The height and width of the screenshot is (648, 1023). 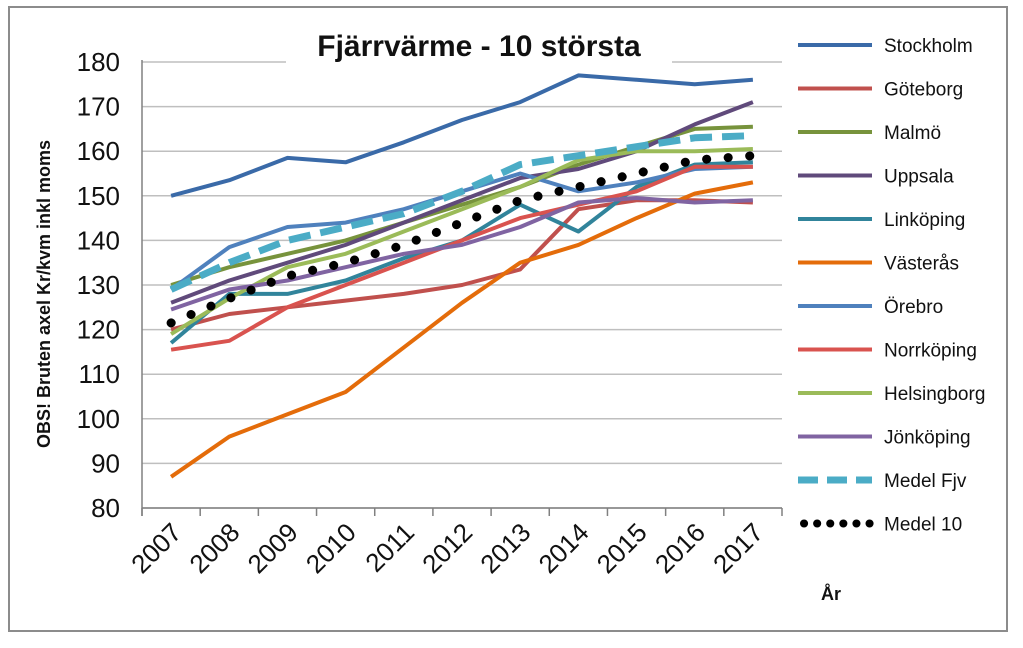 What do you see at coordinates (880, 90) in the screenshot?
I see `legend-item-goteborg: Göteborg` at bounding box center [880, 90].